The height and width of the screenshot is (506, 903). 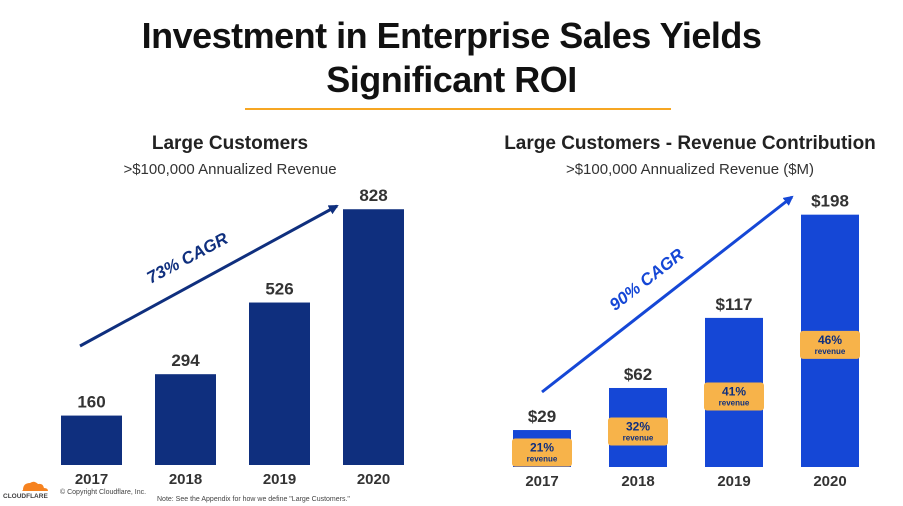 I want to click on copyright-text: © Copyright Cloudflare, Inc., so click(x=103, y=492).